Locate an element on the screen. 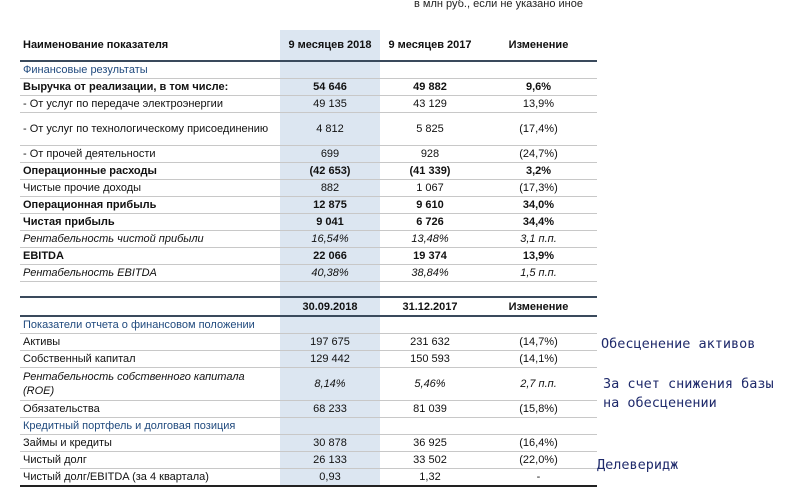 This screenshot has height=498, width=801. table-row: Чистые прочие доходы 882 1 067 (17,3%) is located at coordinates (308, 188).